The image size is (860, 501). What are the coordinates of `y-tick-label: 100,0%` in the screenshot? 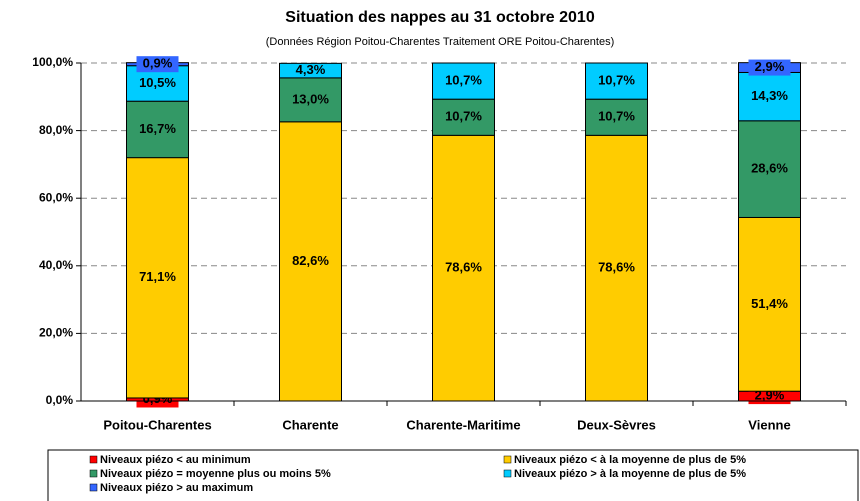 It's located at (52, 62).